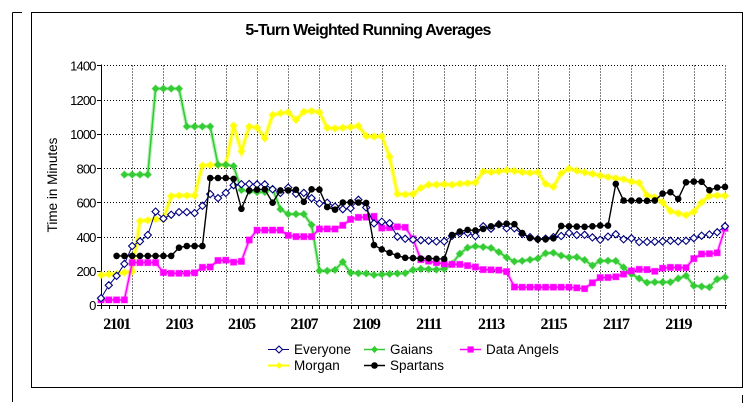  I want to click on svg-text: 0, so click(92, 305).